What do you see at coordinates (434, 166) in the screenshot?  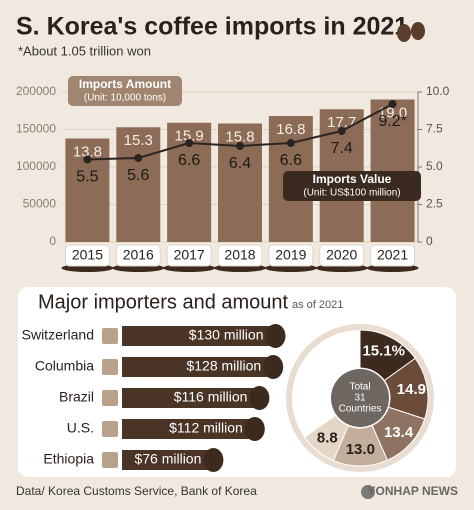 I see `y2-tick-label: 5.0` at bounding box center [434, 166].